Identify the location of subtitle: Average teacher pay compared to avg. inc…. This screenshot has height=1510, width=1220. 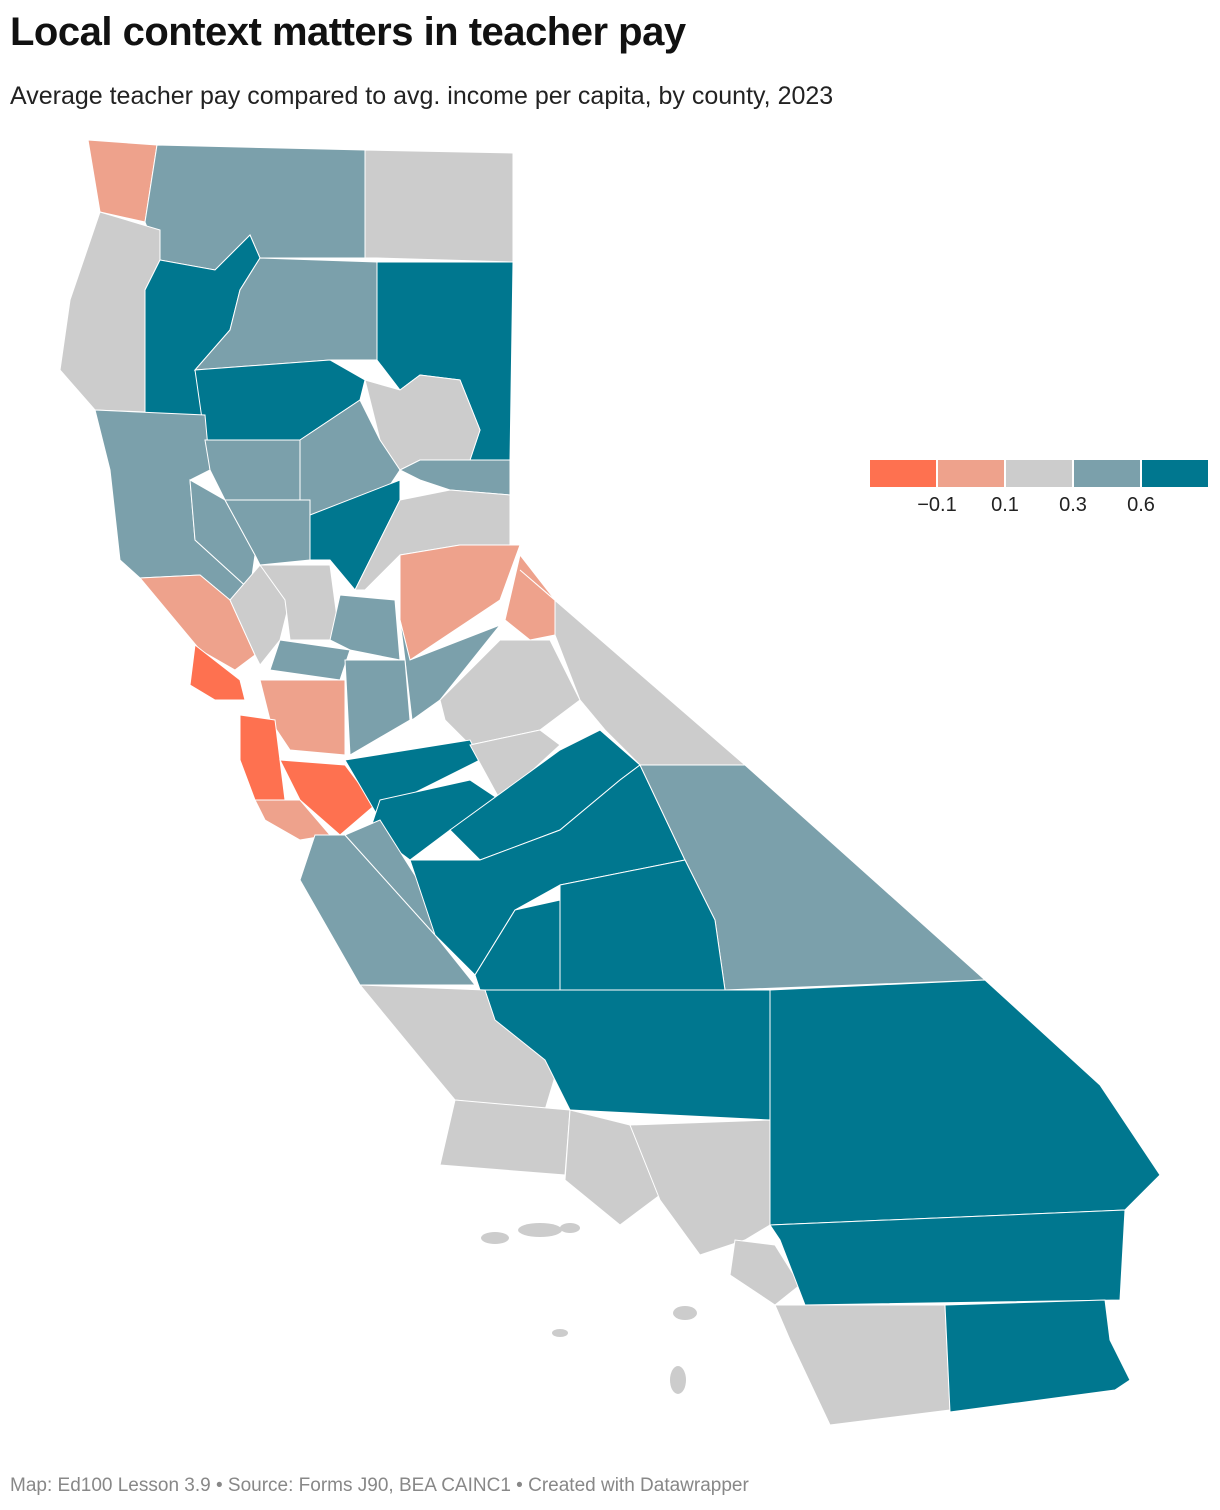
(422, 96).